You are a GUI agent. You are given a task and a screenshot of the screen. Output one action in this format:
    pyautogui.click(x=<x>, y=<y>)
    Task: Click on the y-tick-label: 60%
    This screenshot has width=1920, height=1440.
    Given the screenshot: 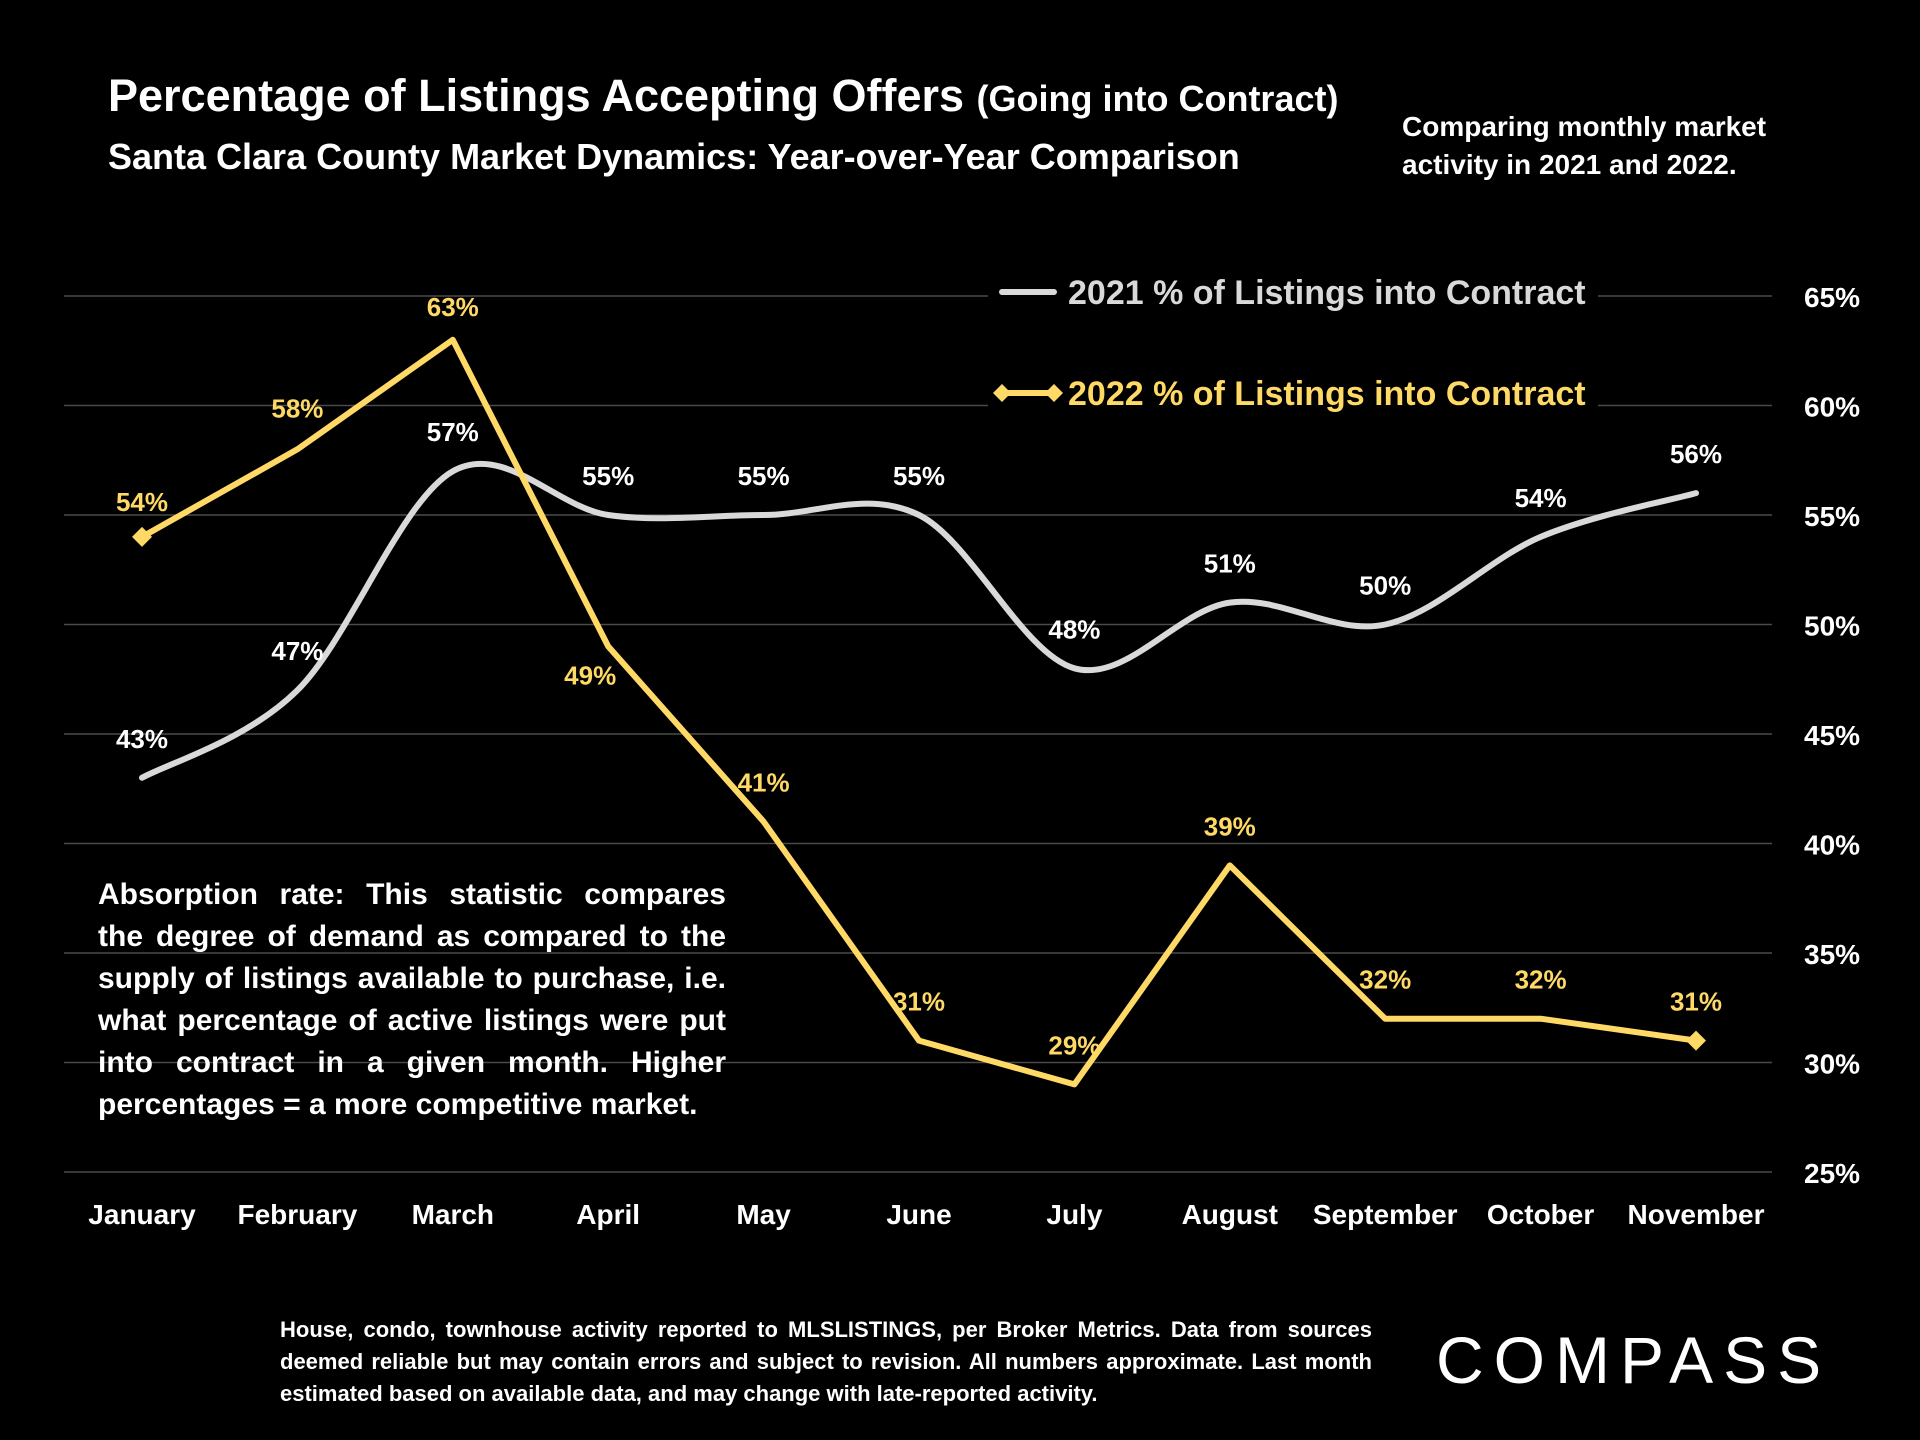 What is the action you would take?
    pyautogui.click(x=1832, y=407)
    